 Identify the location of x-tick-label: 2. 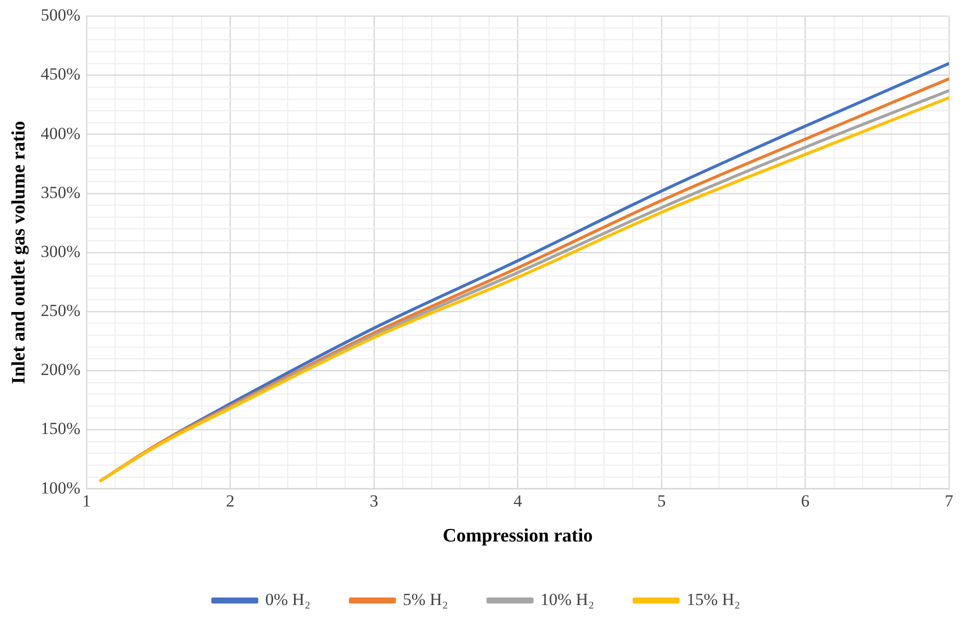
(230, 500).